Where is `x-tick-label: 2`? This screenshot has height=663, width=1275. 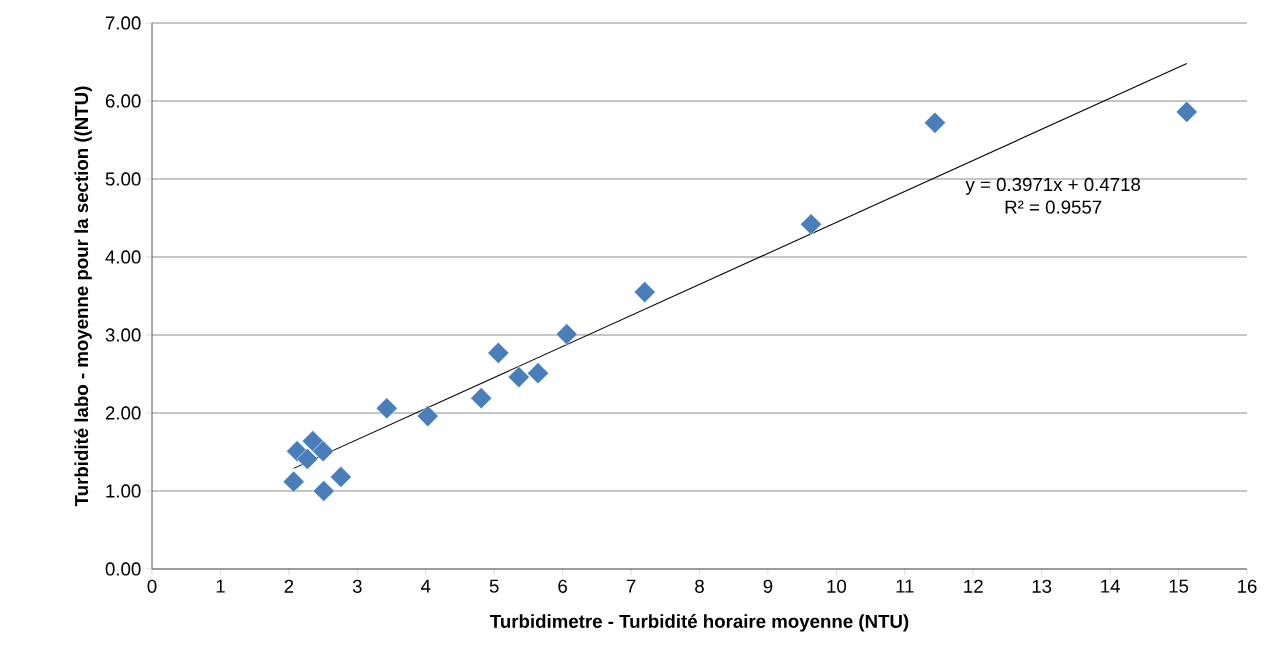 x-tick-label: 2 is located at coordinates (289, 586).